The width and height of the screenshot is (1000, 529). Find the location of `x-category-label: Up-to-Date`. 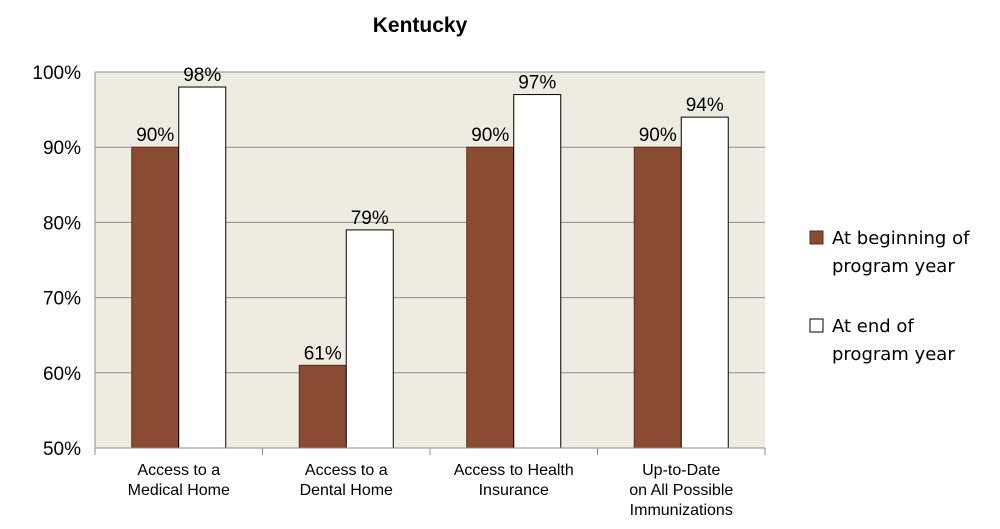

x-category-label: Up-to-Date is located at coordinates (681, 470).